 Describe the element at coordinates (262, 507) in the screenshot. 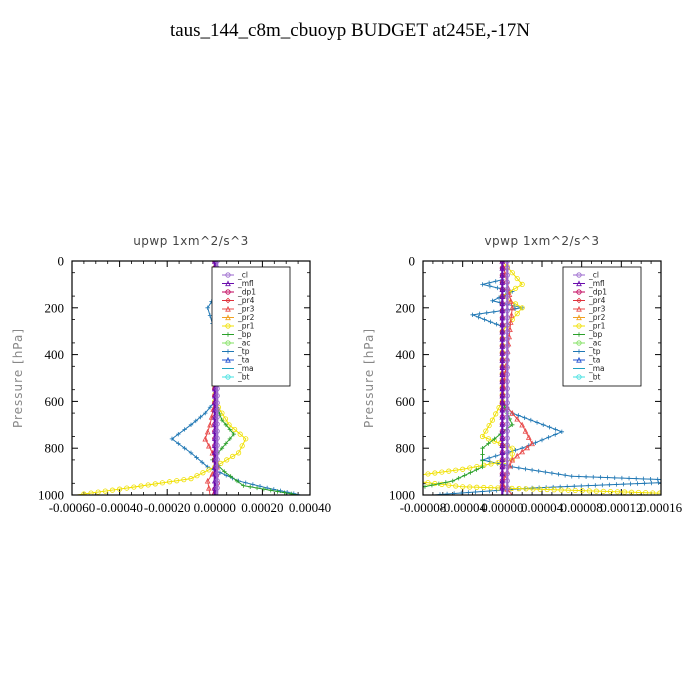

I see `x-tick-label: 0.00020` at that location.